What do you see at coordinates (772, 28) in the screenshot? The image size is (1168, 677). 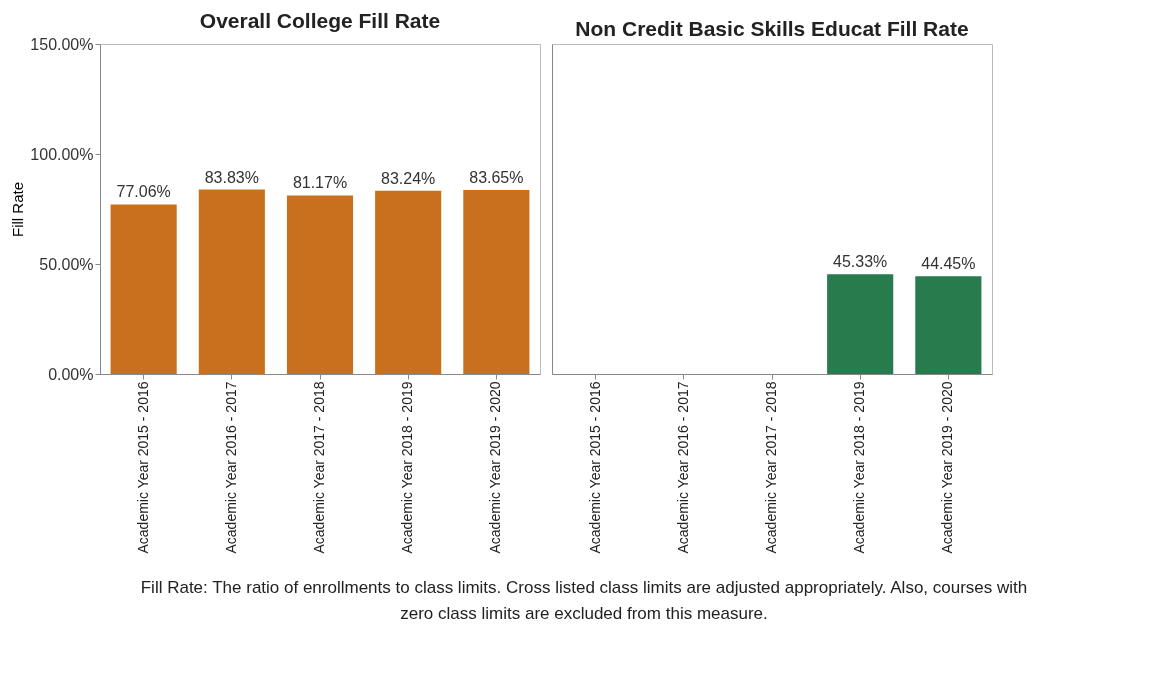 I see `chart-title: Non Credit Basic Skills Educat Fill Rate` at bounding box center [772, 28].